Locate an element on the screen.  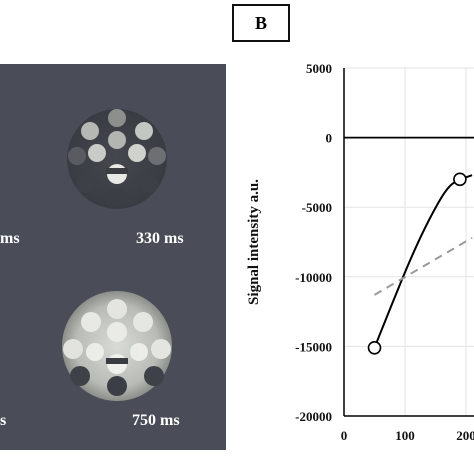
phantom-images is located at coordinates (117, 255).